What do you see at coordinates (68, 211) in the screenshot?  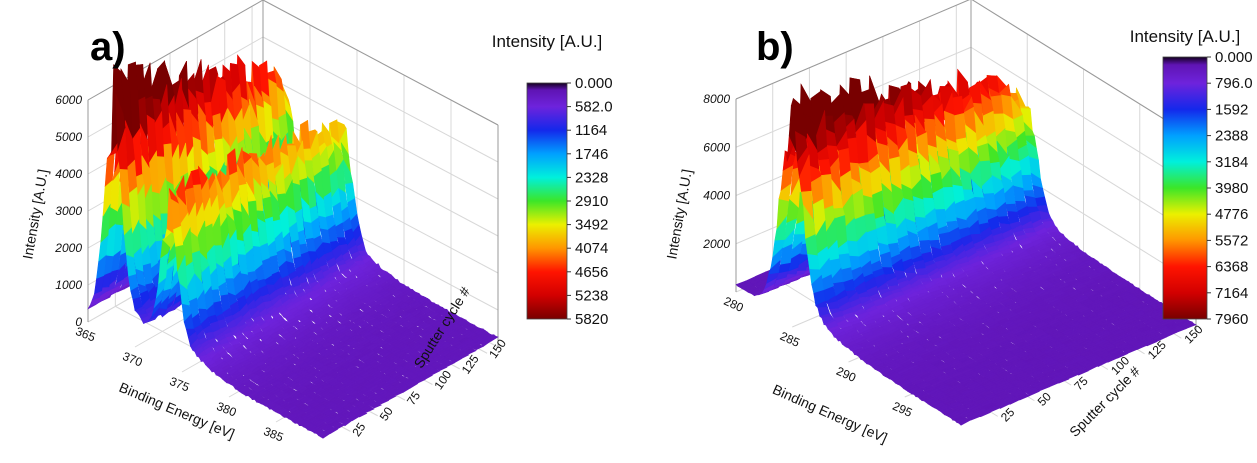 I see `z-tick-label: 3000` at bounding box center [68, 211].